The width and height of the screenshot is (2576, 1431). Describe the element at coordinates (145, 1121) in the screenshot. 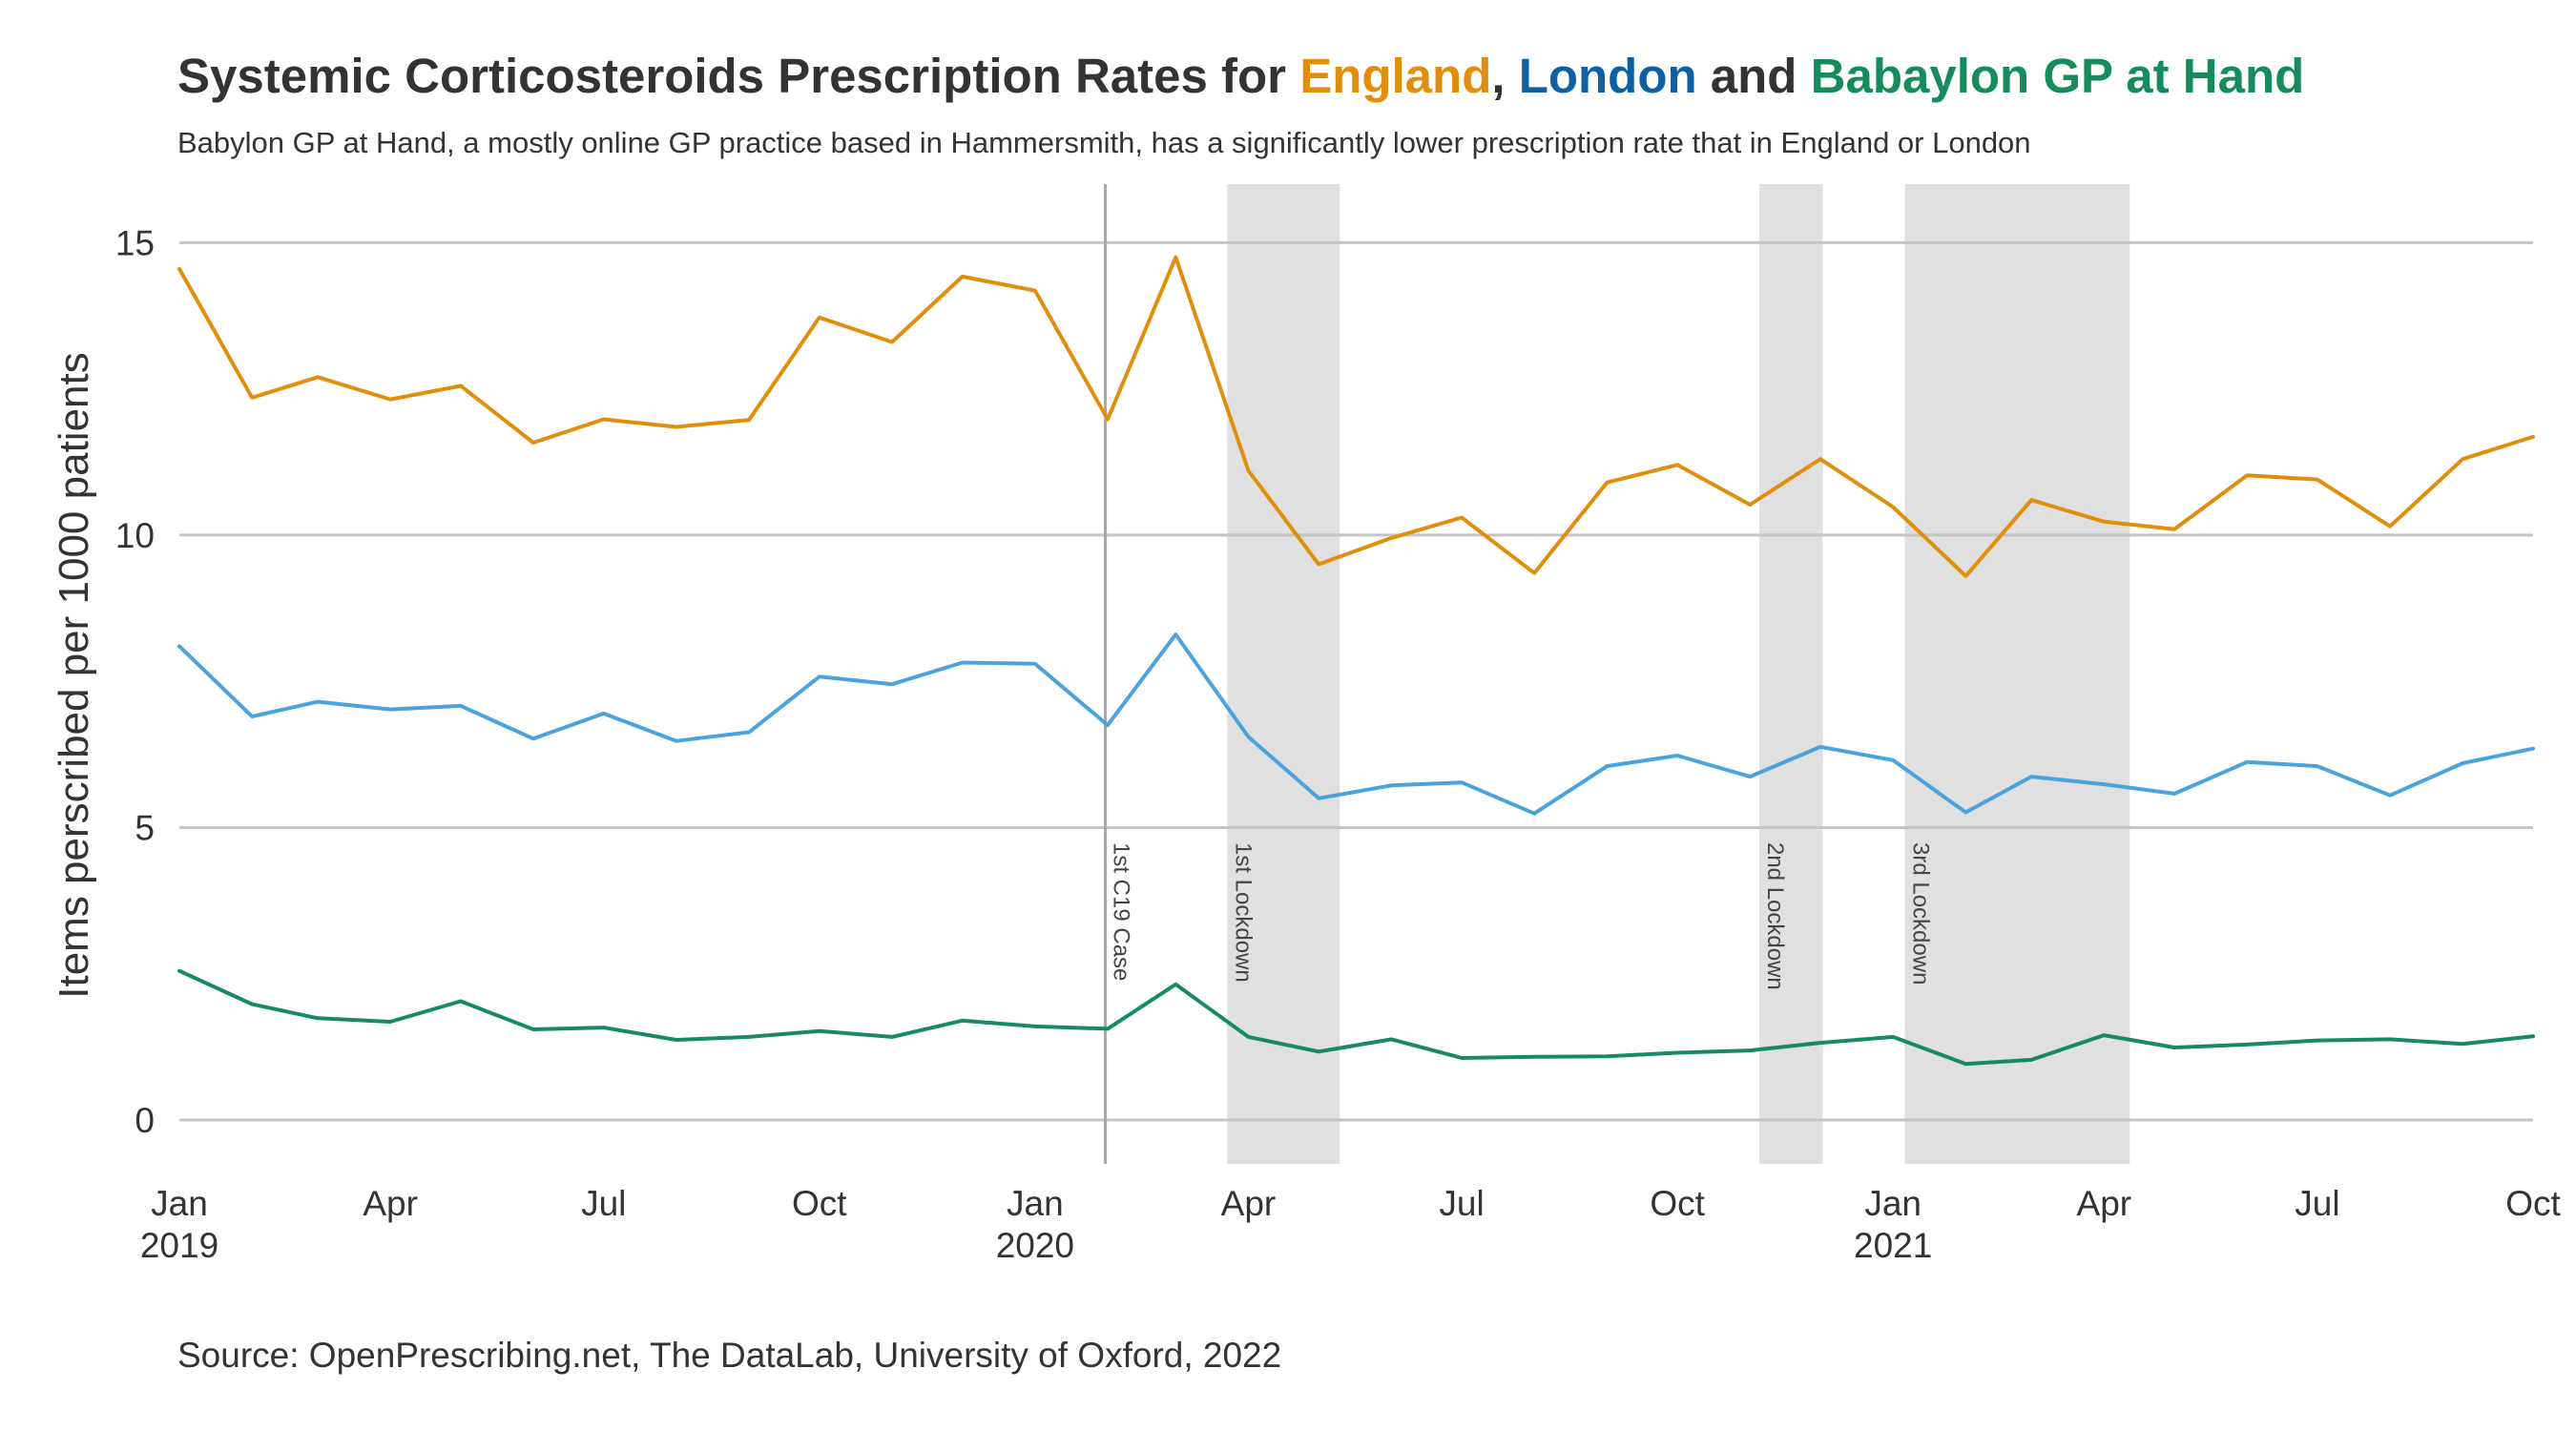

I see `y-tick-label: 0` at that location.